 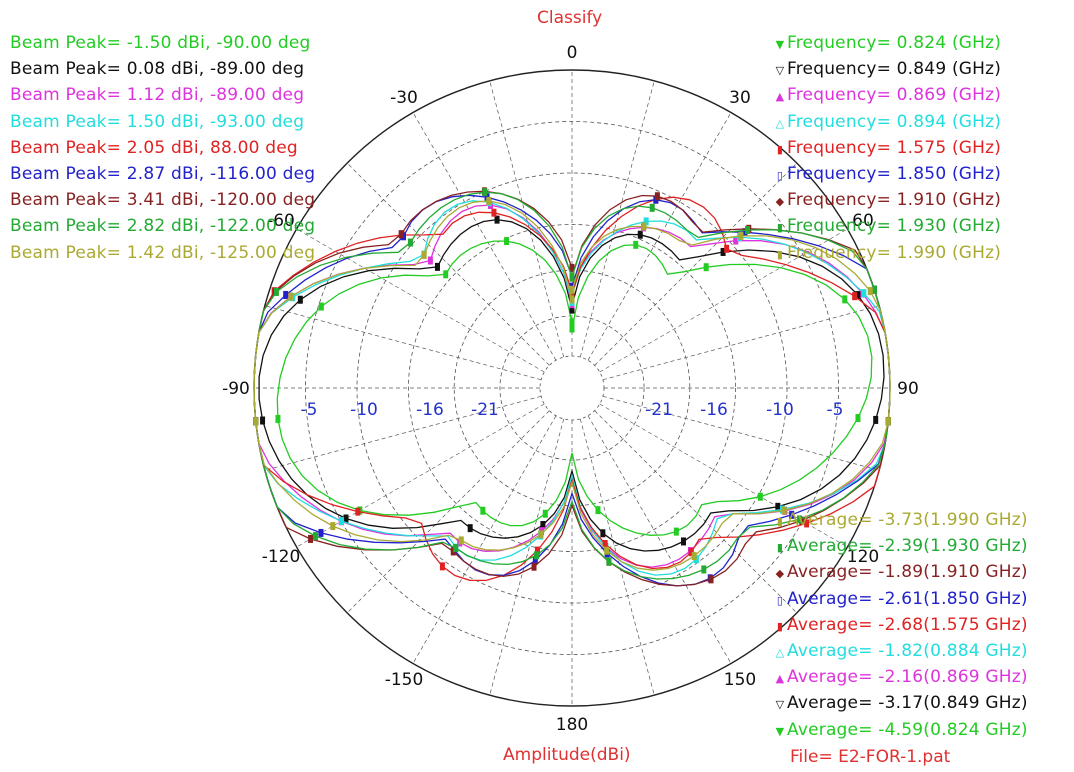 What do you see at coordinates (900, 599) in the screenshot?
I see `legend-row: ▯ Average= -2.61(1.850 GHz)` at bounding box center [900, 599].